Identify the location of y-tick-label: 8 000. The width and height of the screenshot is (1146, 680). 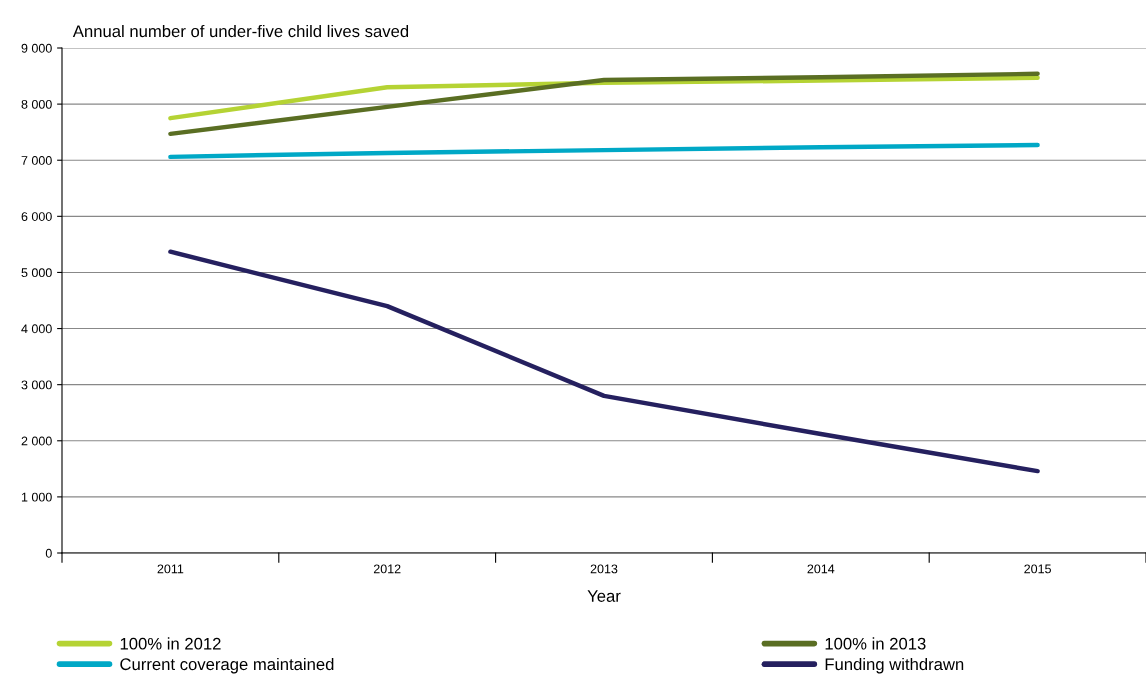
(36, 104).